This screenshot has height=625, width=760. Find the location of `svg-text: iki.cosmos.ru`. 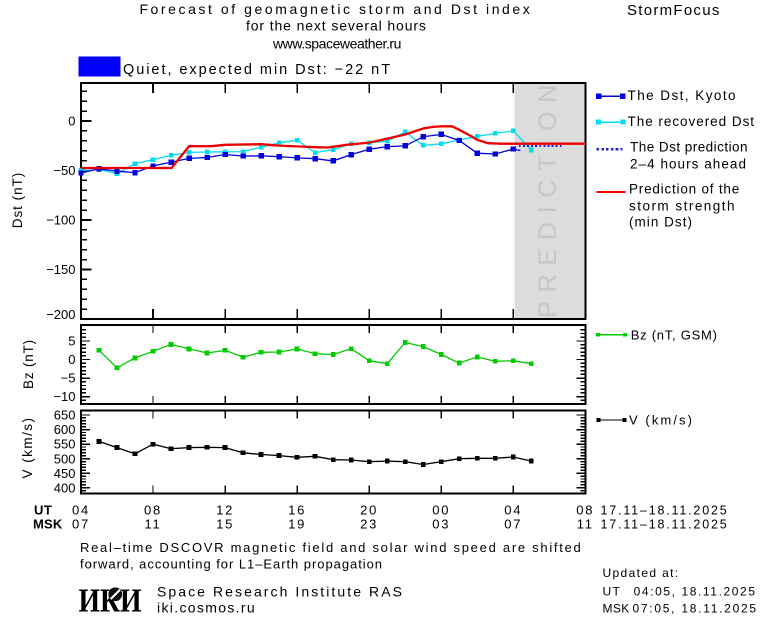

svg-text: iki.cosmos.ru is located at coordinates (206, 608).